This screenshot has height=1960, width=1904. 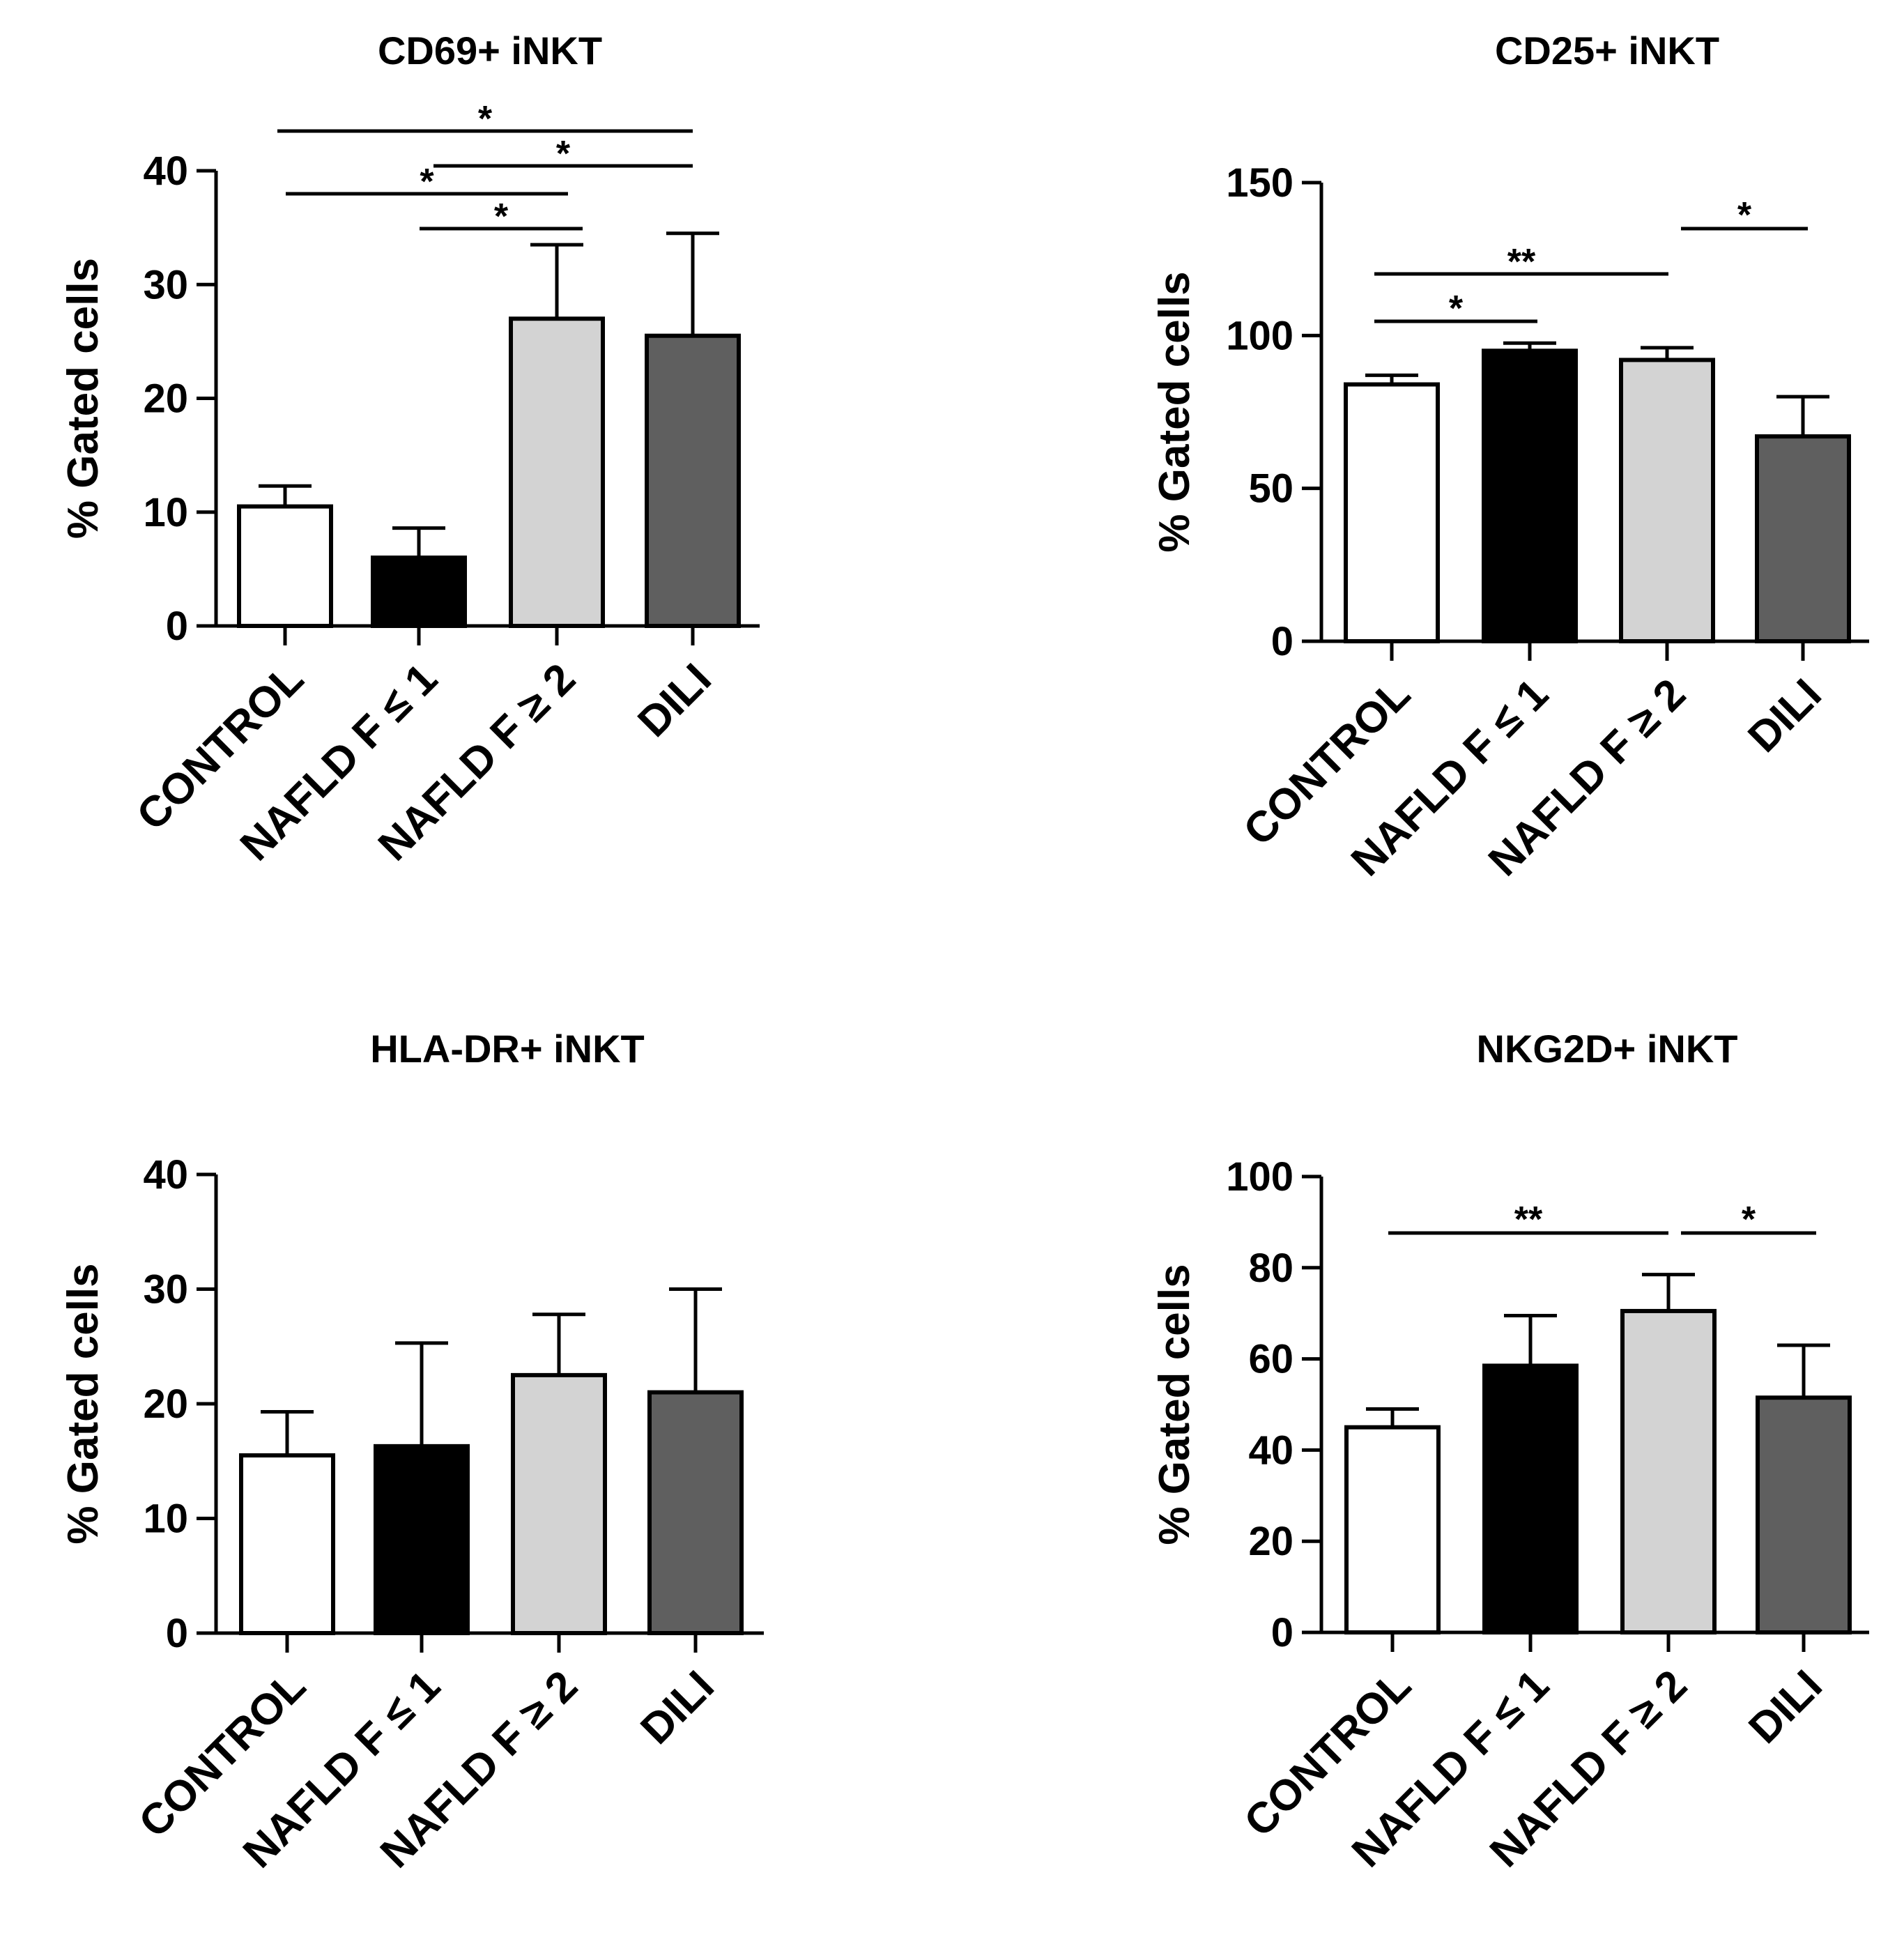 I want to click on chart-title: NKG2D+ iNKT, so click(x=1607, y=1049).